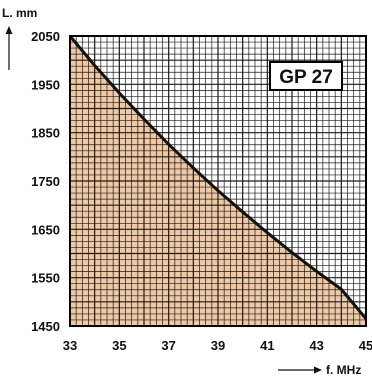 This screenshot has width=372, height=376. I want to click on x-tick-label: 37, so click(168, 345).